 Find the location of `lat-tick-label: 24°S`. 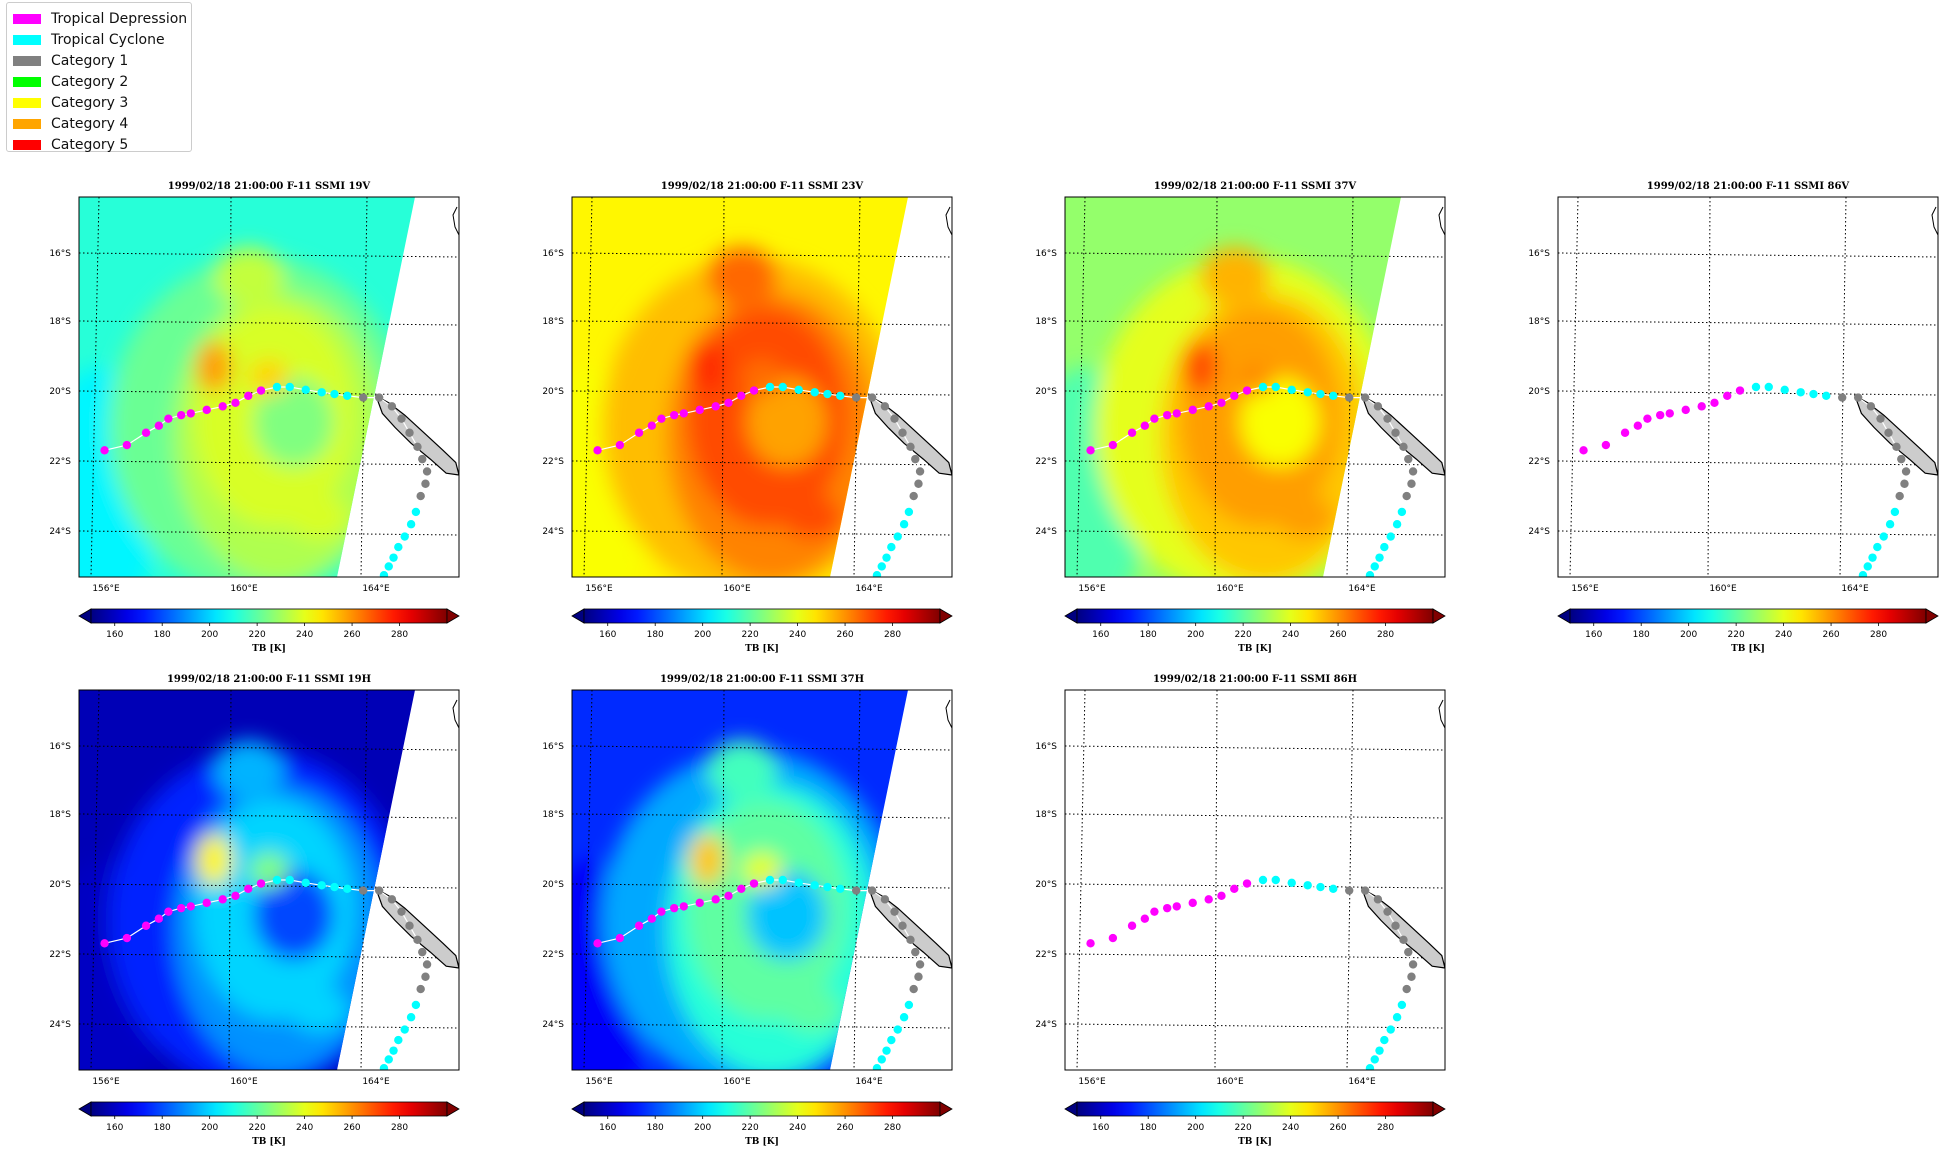

lat-tick-label: 24°S is located at coordinates (1539, 532).